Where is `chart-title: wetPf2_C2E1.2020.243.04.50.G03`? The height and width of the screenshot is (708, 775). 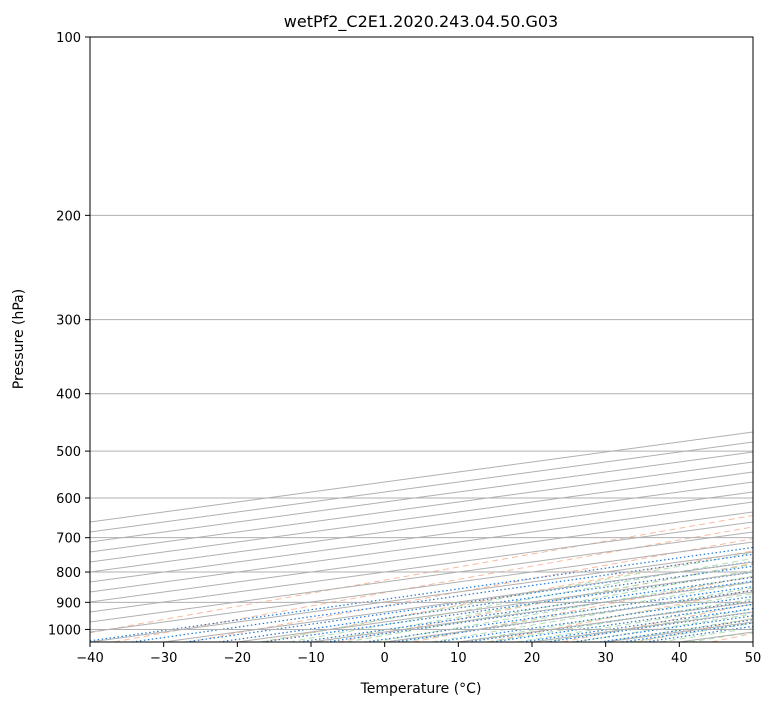 chart-title: wetPf2_C2E1.2020.243.04.50.G03 is located at coordinates (421, 22).